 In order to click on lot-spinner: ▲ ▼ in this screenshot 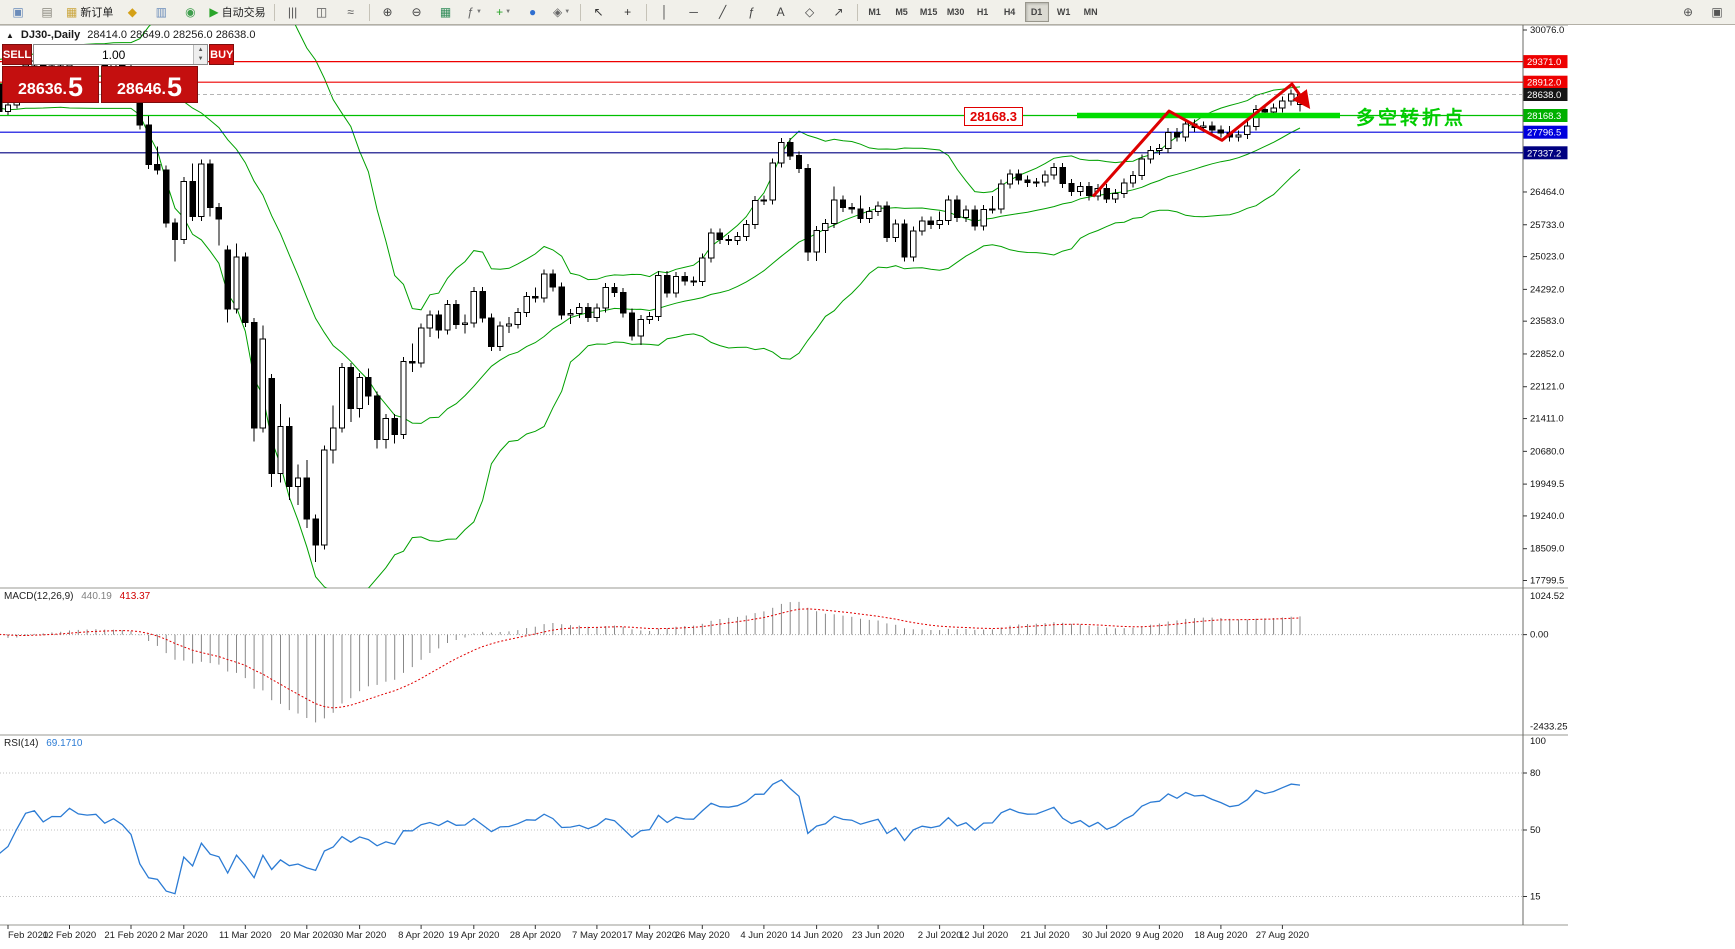, I will do `click(200, 54)`.